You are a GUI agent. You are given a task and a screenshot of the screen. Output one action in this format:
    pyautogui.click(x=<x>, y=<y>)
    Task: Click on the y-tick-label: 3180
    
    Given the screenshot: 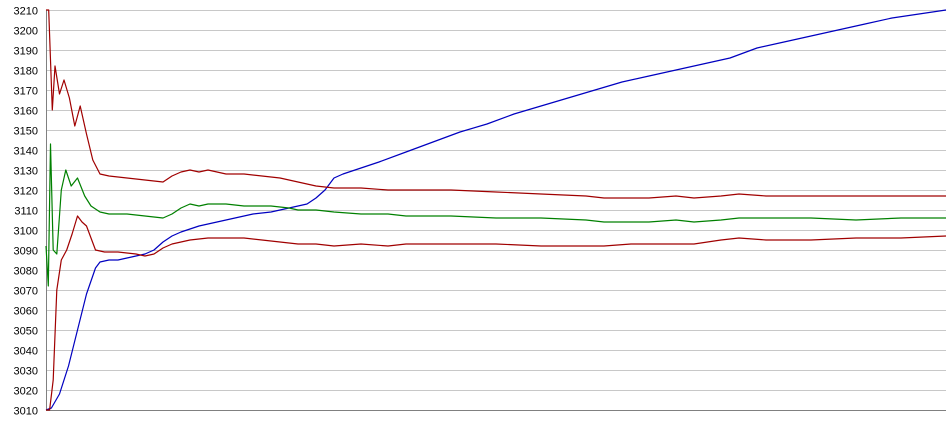 What is the action you would take?
    pyautogui.click(x=26, y=72)
    